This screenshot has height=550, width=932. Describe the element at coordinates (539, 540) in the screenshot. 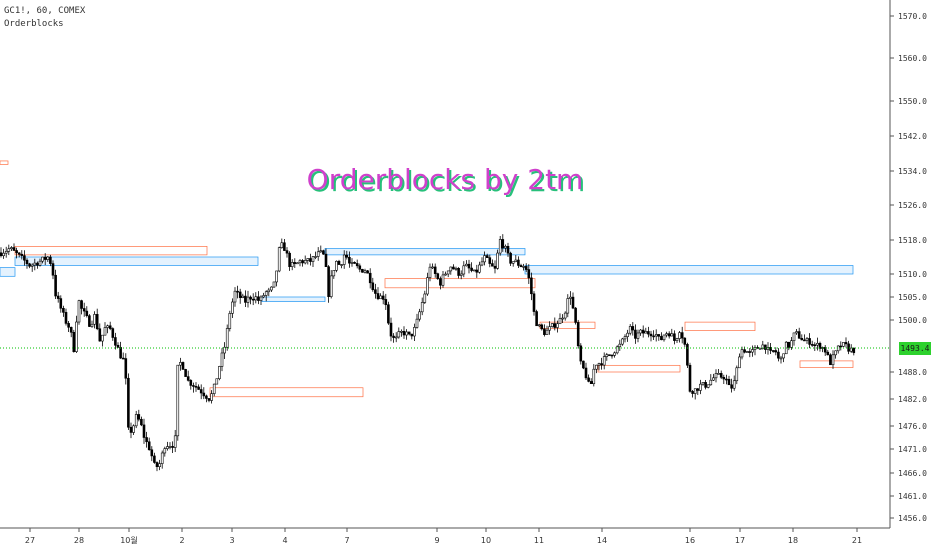

I see `x-tick-label: 11` at that location.